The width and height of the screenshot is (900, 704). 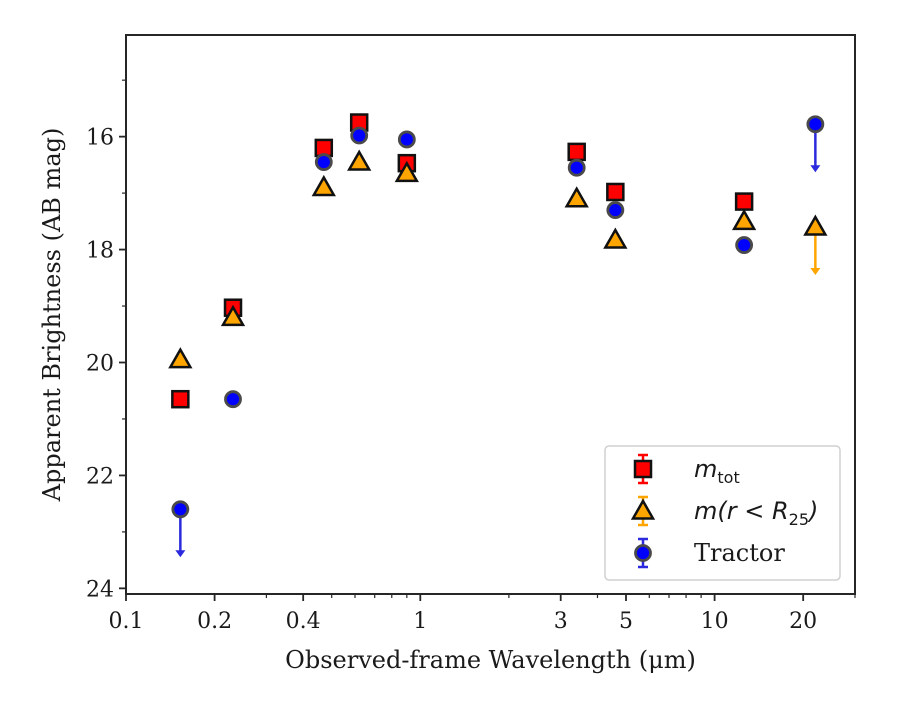 What do you see at coordinates (420, 621) in the screenshot?
I see `x-tick-label: 1` at bounding box center [420, 621].